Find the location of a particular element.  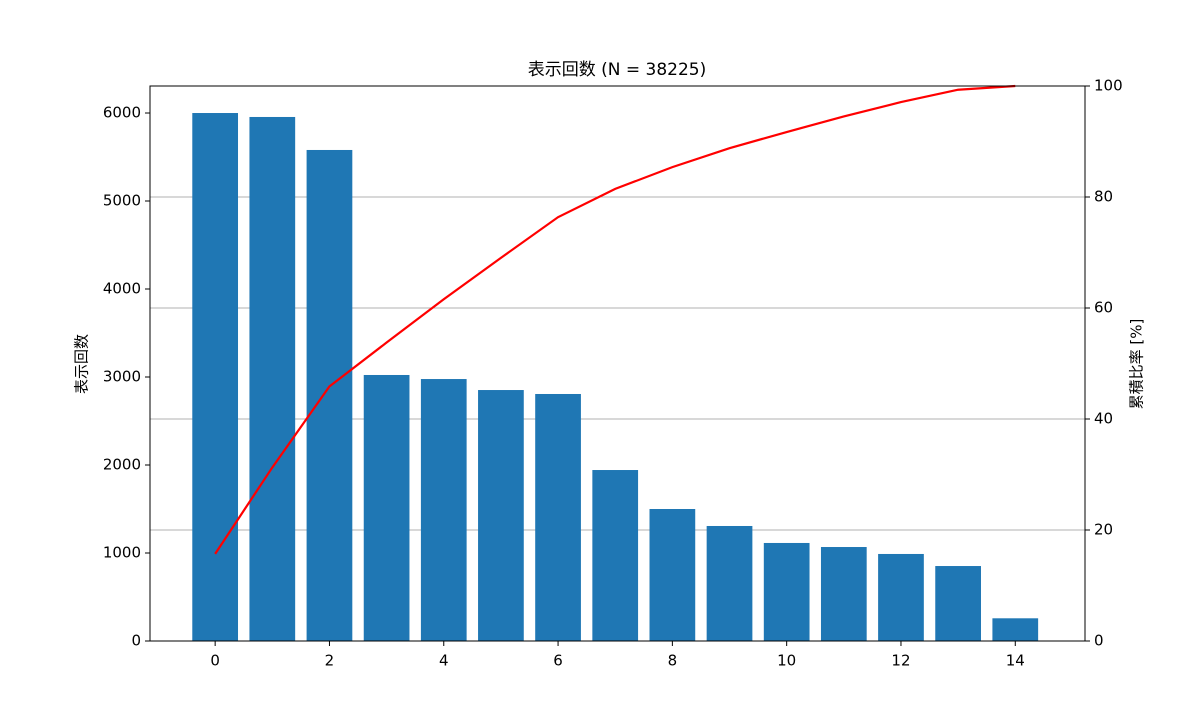

x-tick-label: 2 is located at coordinates (330, 661).